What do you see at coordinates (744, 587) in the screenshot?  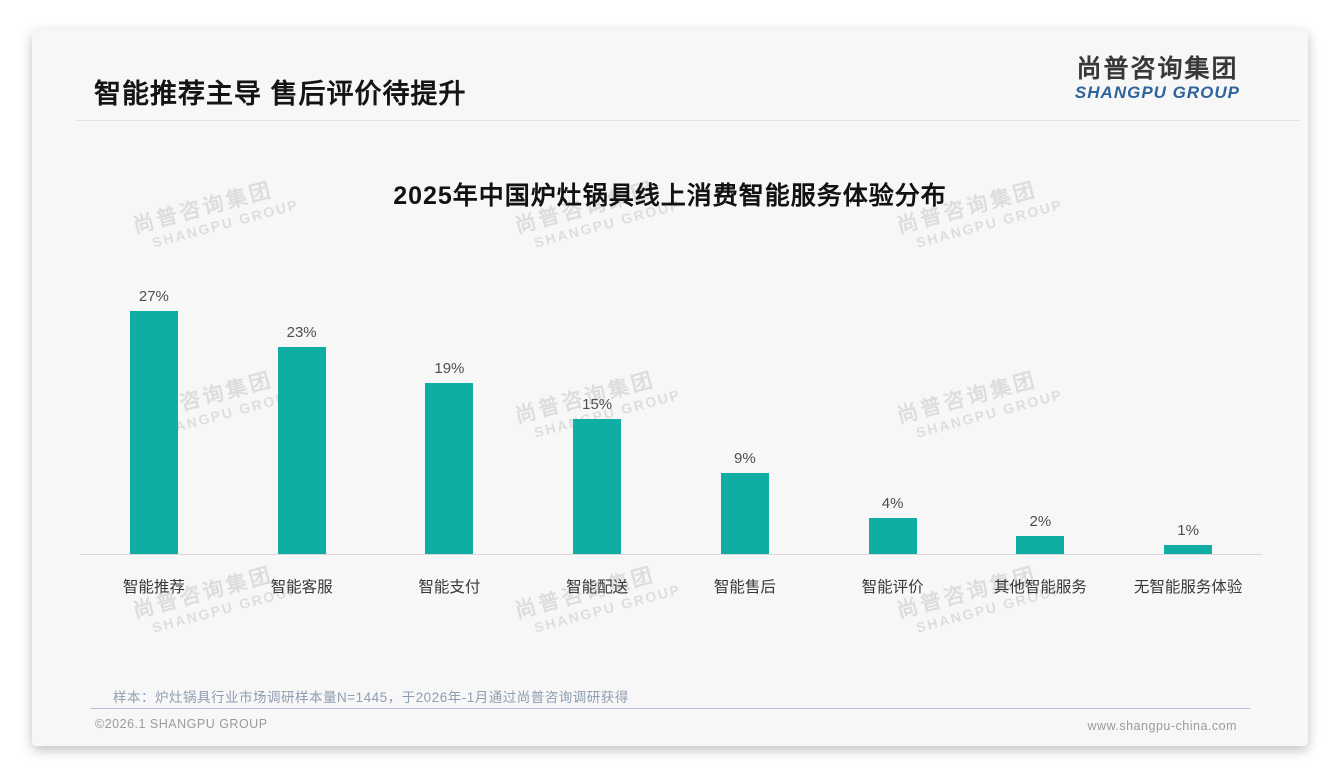 I see `category-label: 智能售后` at bounding box center [744, 587].